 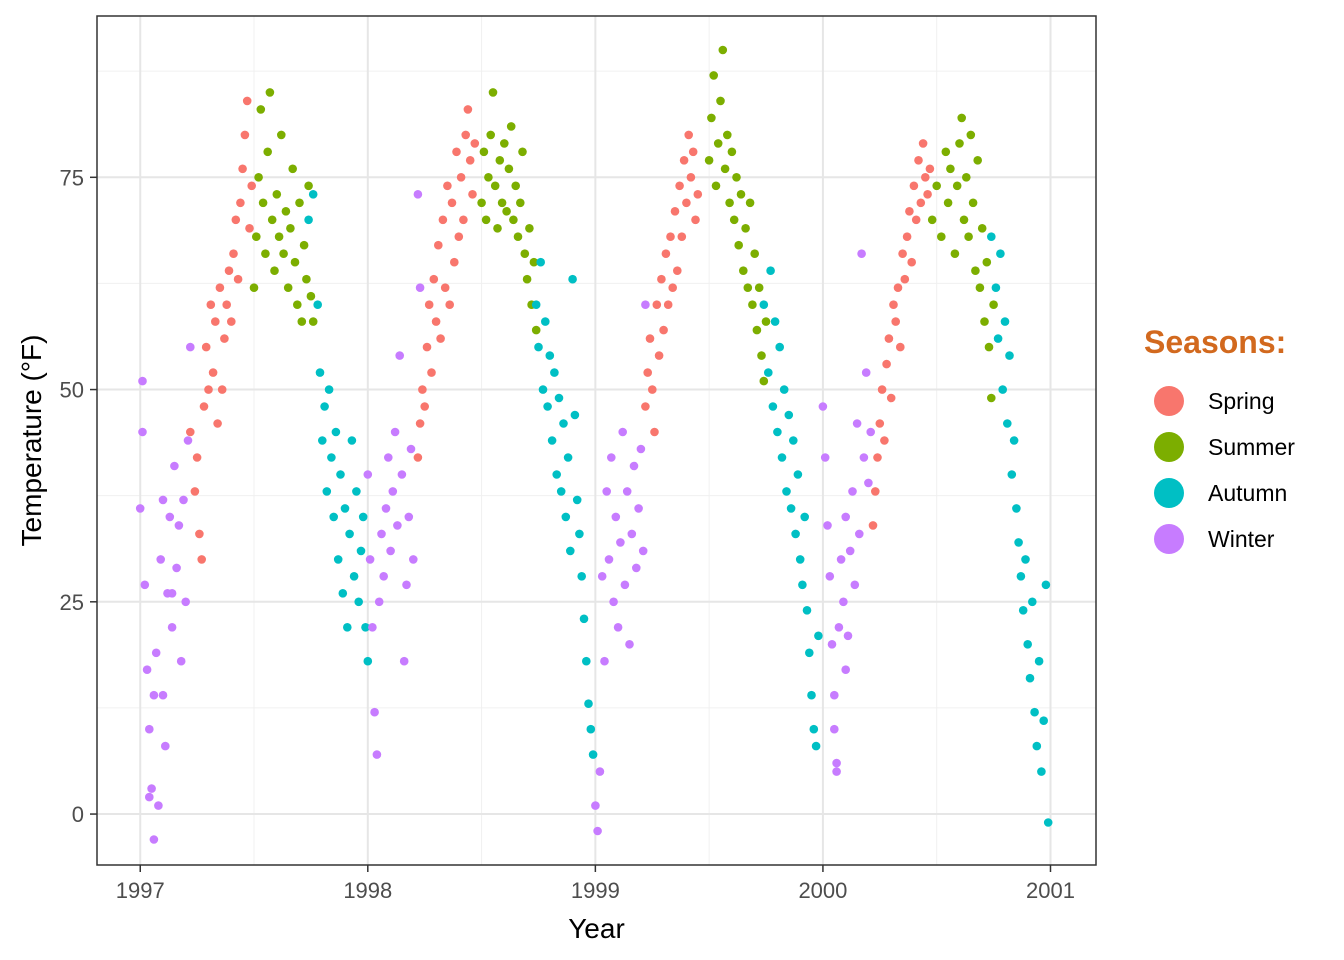 I want to click on legend-key, so click(x=1169, y=447).